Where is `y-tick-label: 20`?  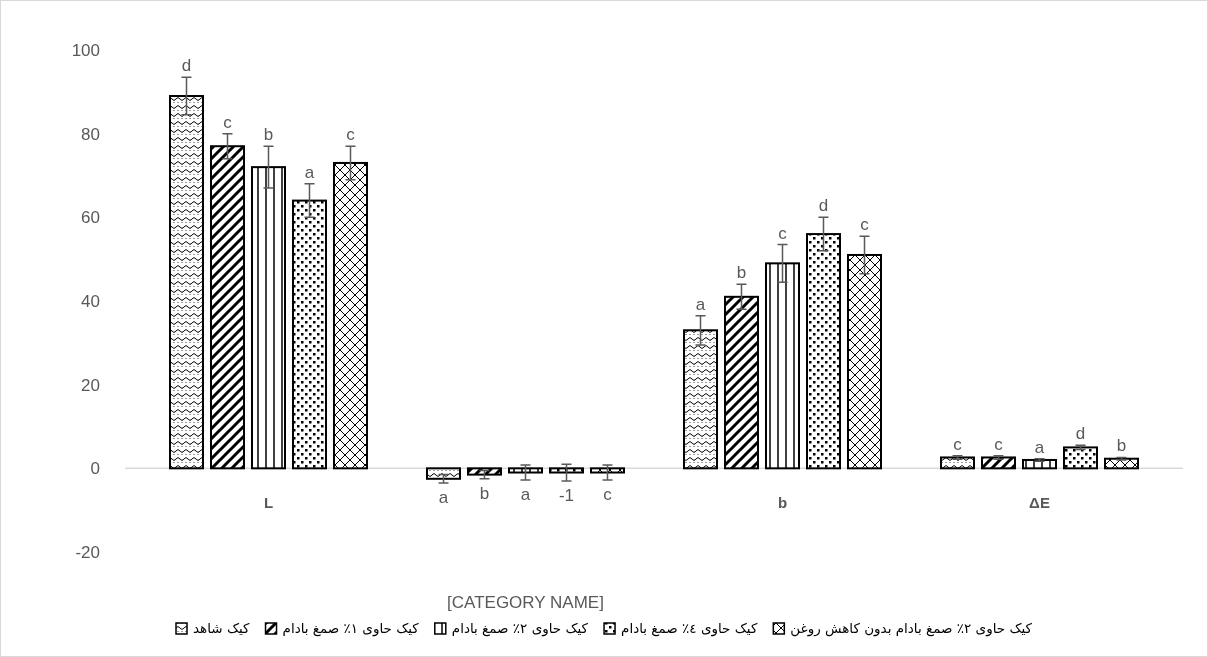 y-tick-label: 20 is located at coordinates (90, 385).